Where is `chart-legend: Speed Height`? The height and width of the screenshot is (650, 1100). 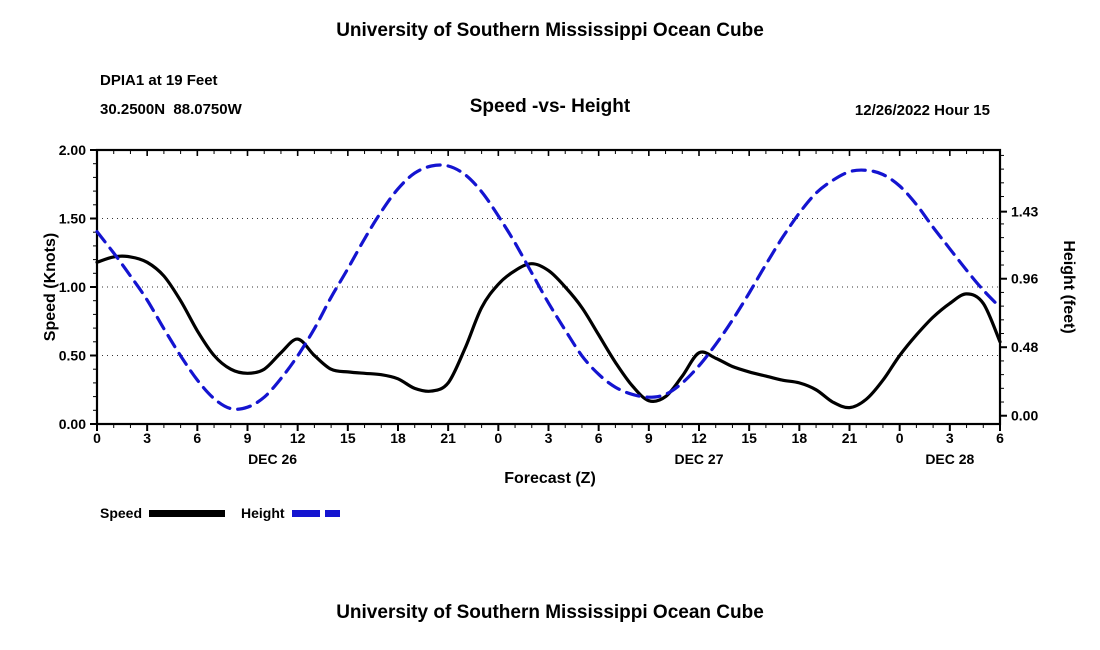
chart-legend: Speed Height is located at coordinates (220, 513).